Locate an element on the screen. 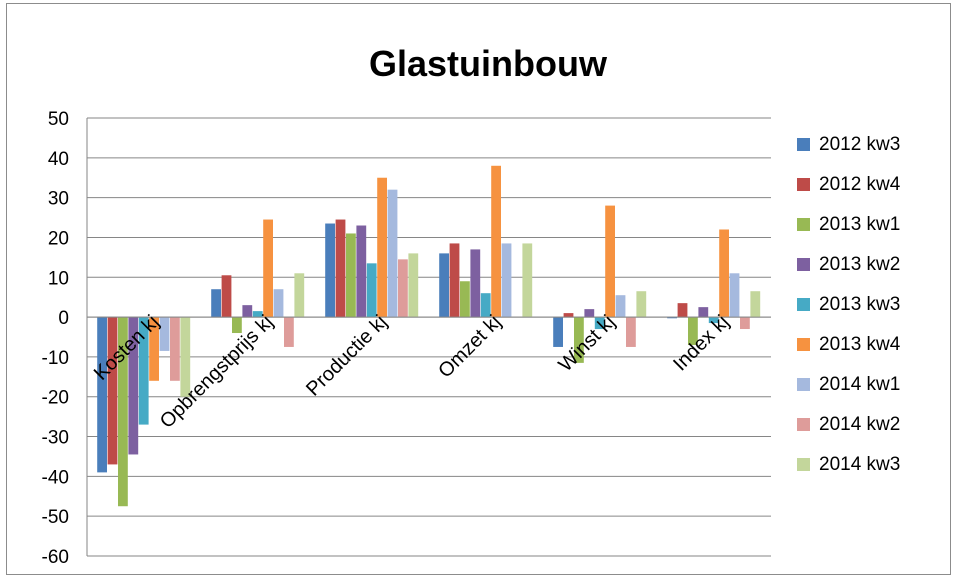 This screenshot has width=955, height=579. x-tick-label: Winst kj is located at coordinates (586, 343).